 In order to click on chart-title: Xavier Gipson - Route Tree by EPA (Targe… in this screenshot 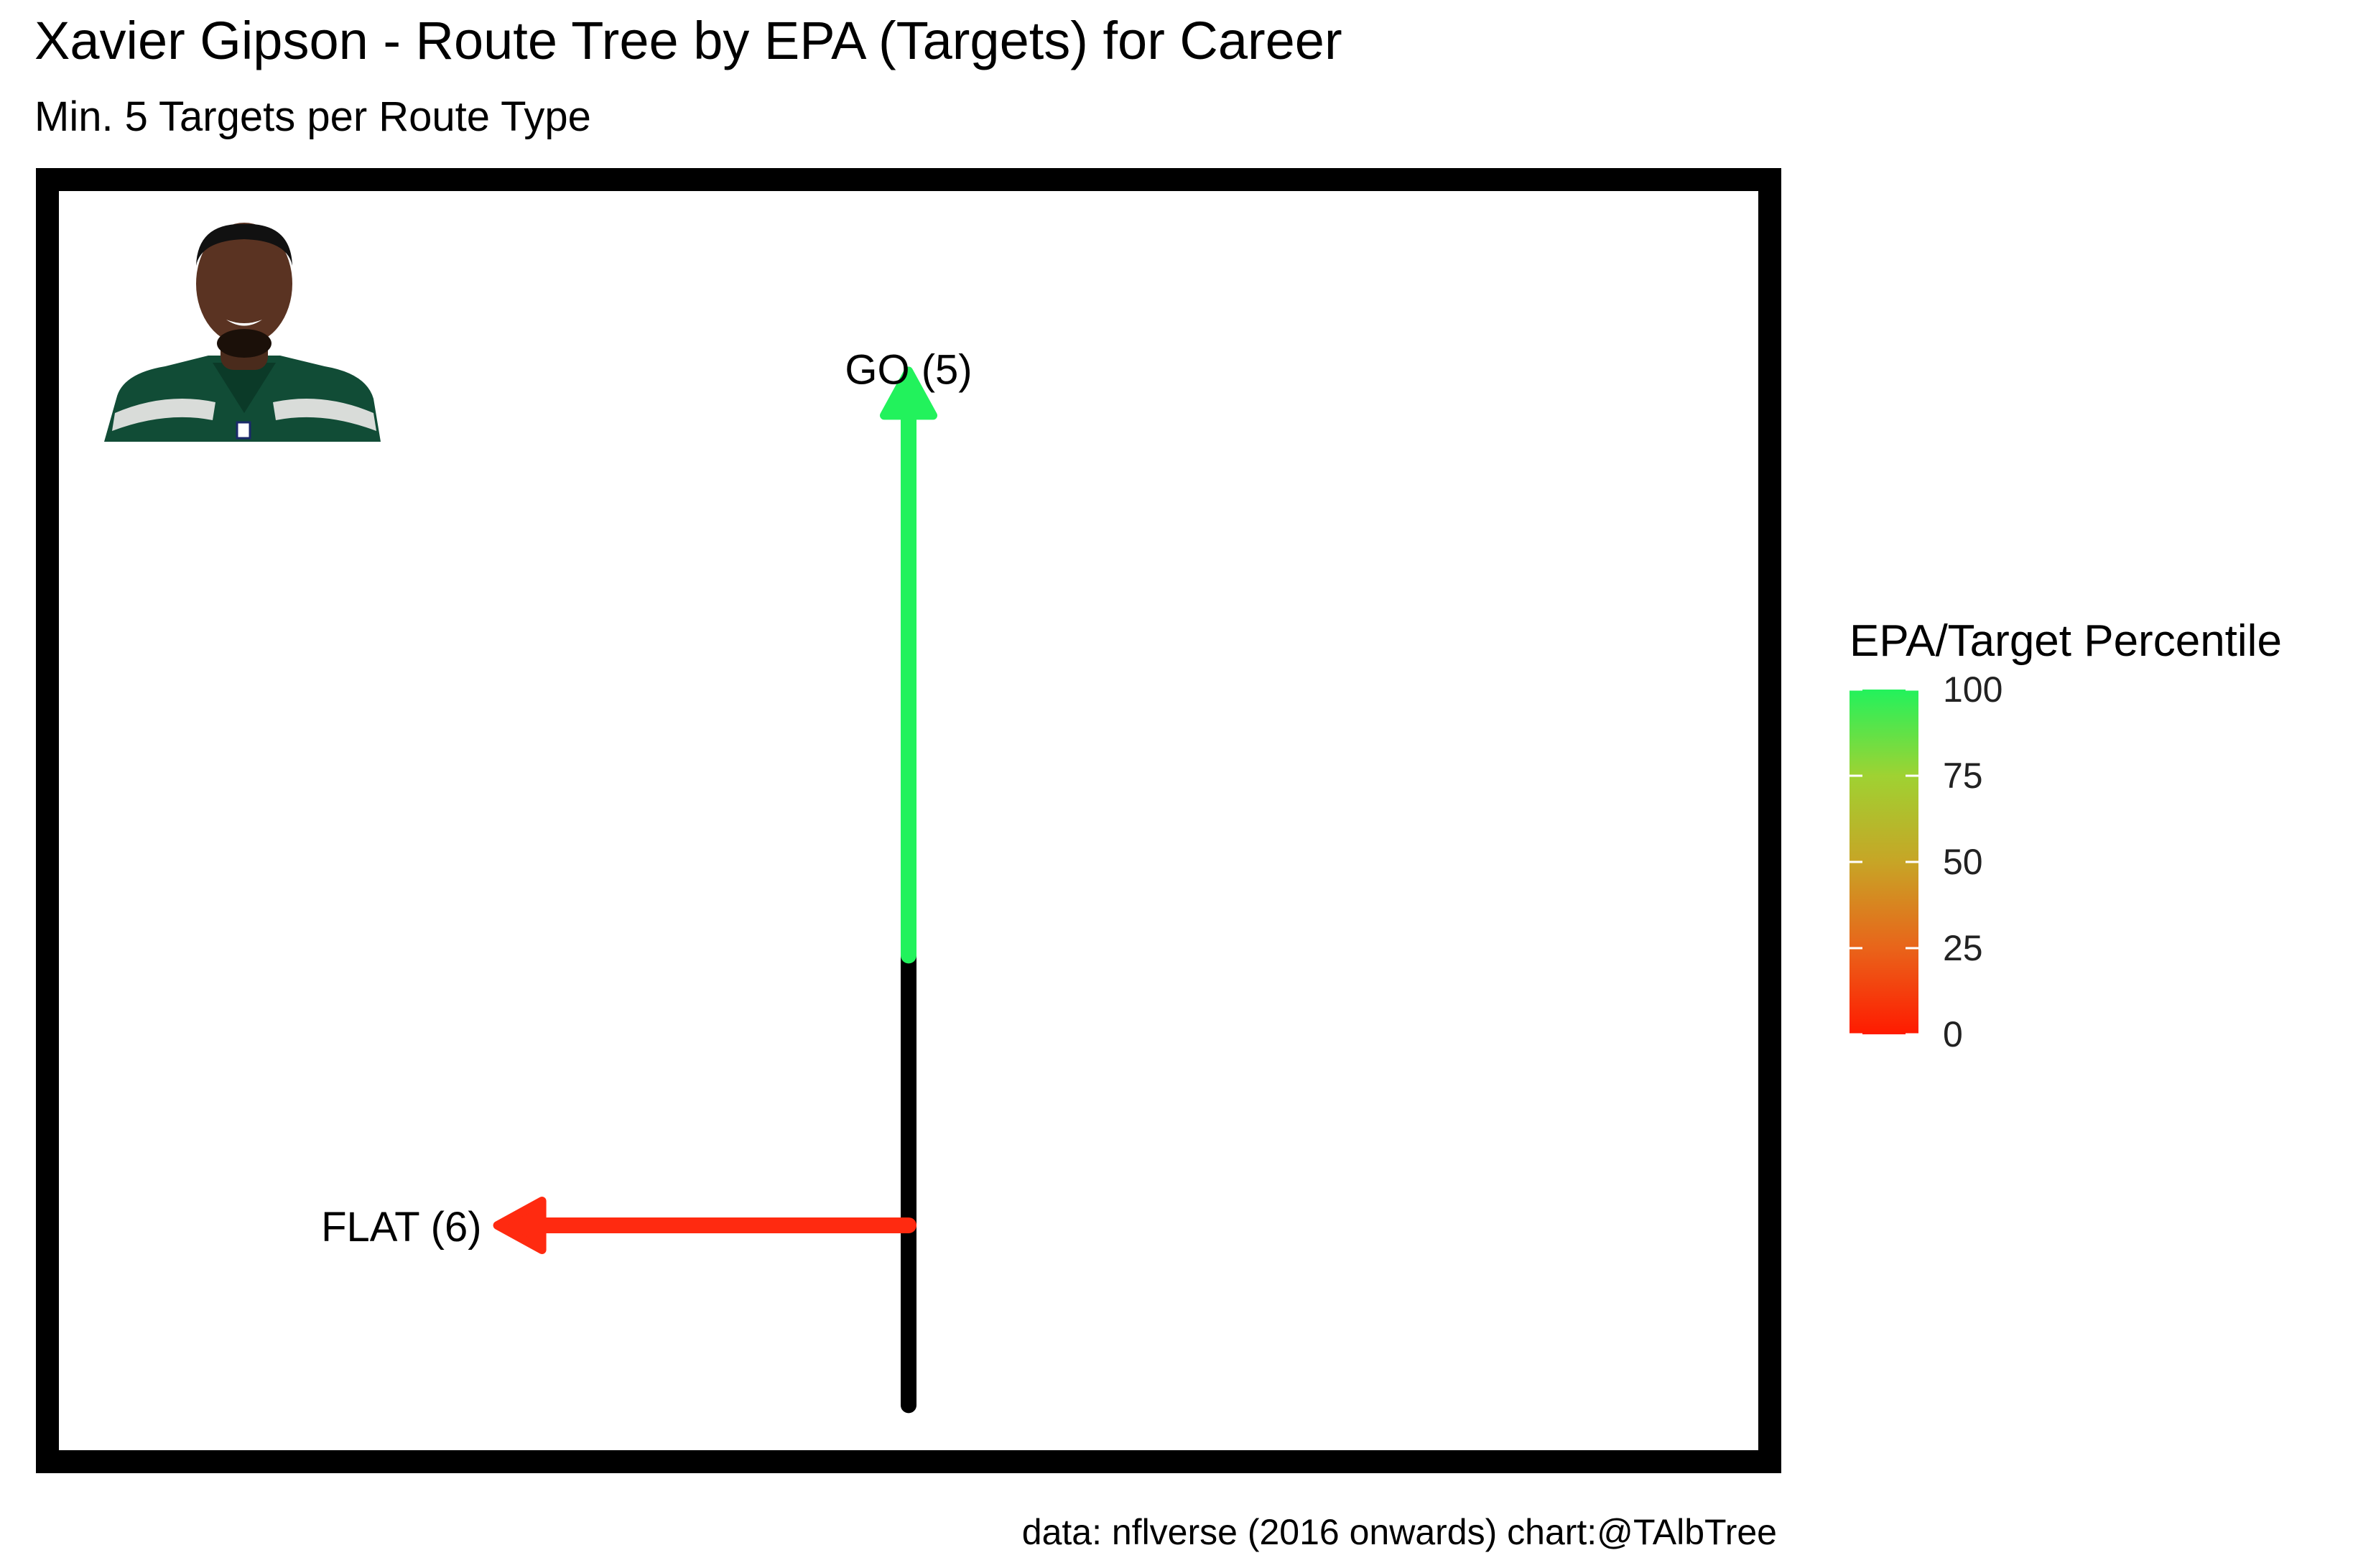, I will do `click(688, 40)`.